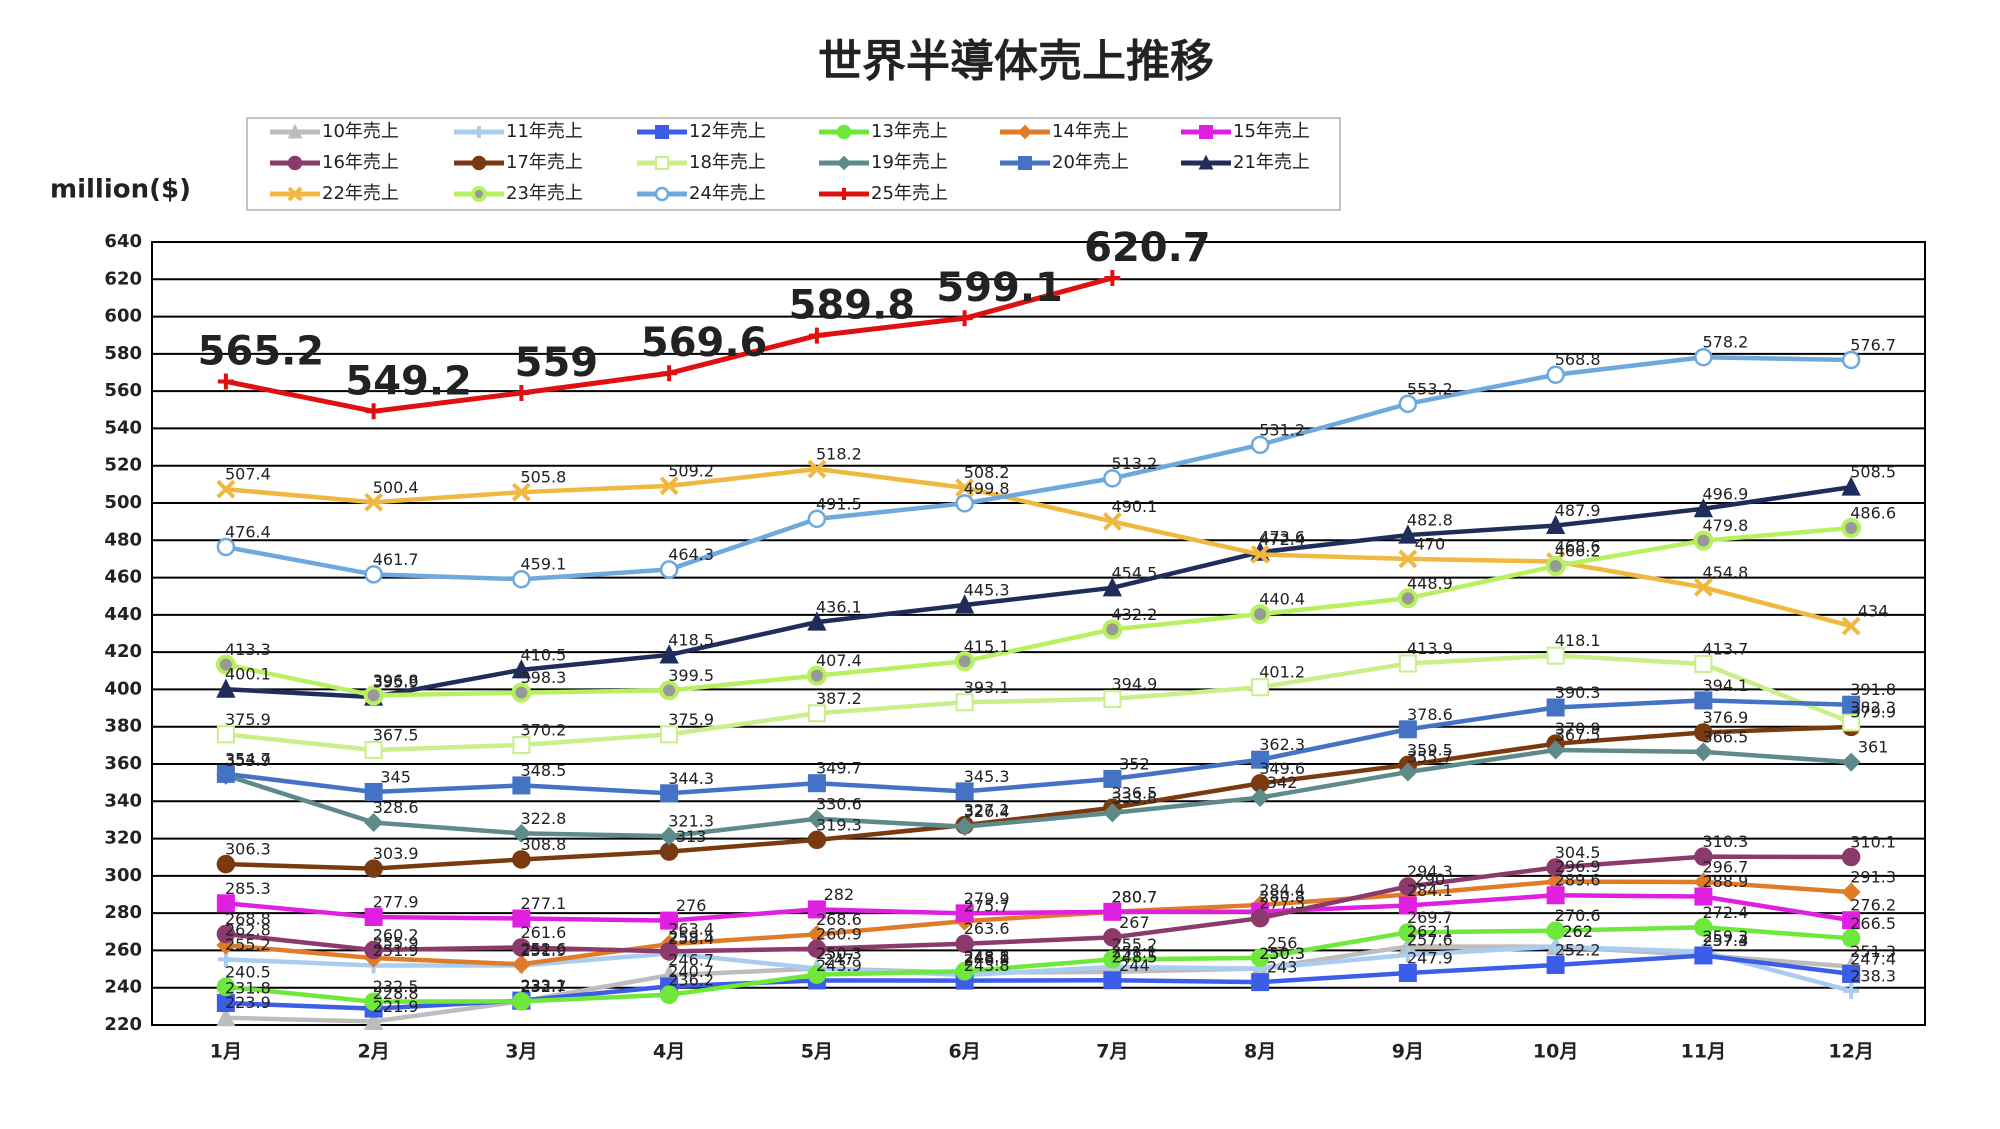 Image resolution: width=2000 pixels, height=1129 pixels. I want to click on y-tick-label: 360, so click(123, 763).